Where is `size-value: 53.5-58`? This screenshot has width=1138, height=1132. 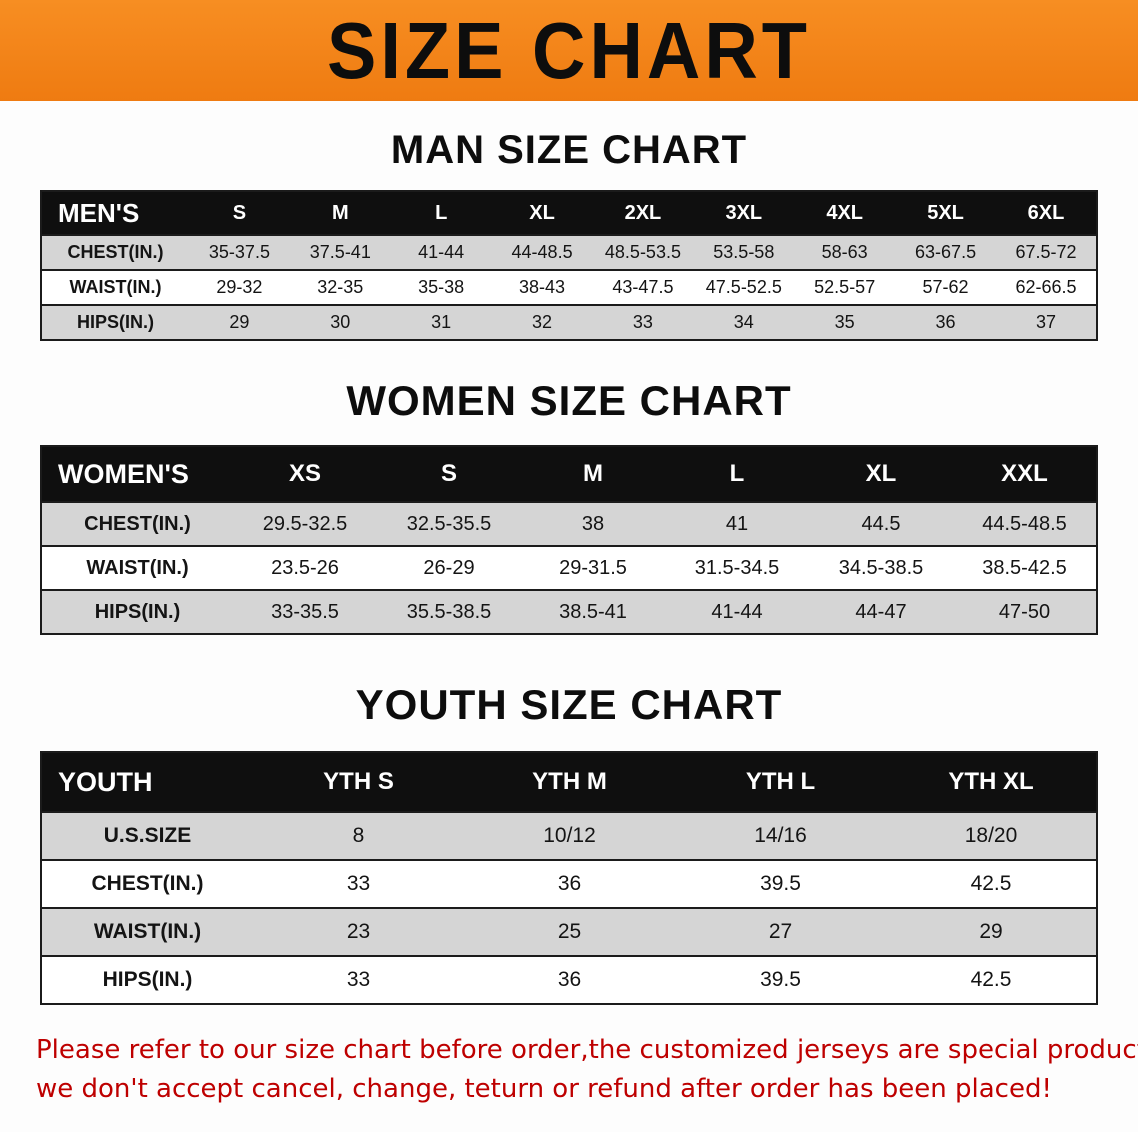 size-value: 53.5-58 is located at coordinates (744, 252).